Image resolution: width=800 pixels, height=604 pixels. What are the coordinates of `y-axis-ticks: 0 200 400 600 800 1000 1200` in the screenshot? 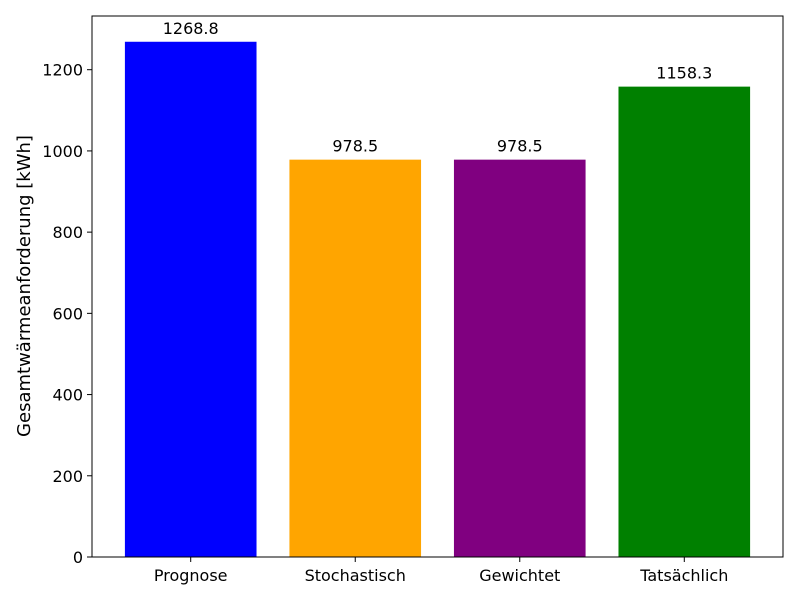 It's located at (67, 314).